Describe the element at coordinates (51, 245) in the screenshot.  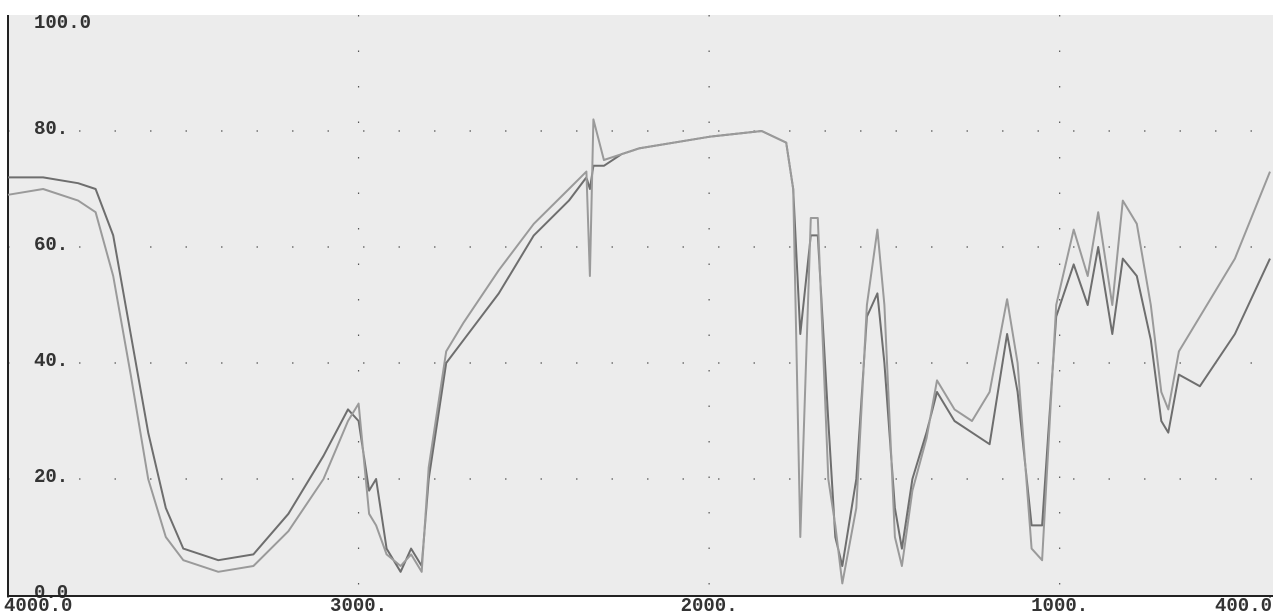
I see `y-tick-label: 60.` at that location.